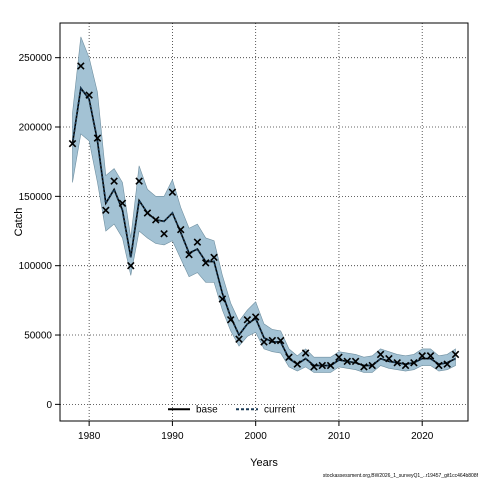 The width and height of the screenshot is (480, 480). I want to click on y-tick-label: 250000, so click(36, 58).